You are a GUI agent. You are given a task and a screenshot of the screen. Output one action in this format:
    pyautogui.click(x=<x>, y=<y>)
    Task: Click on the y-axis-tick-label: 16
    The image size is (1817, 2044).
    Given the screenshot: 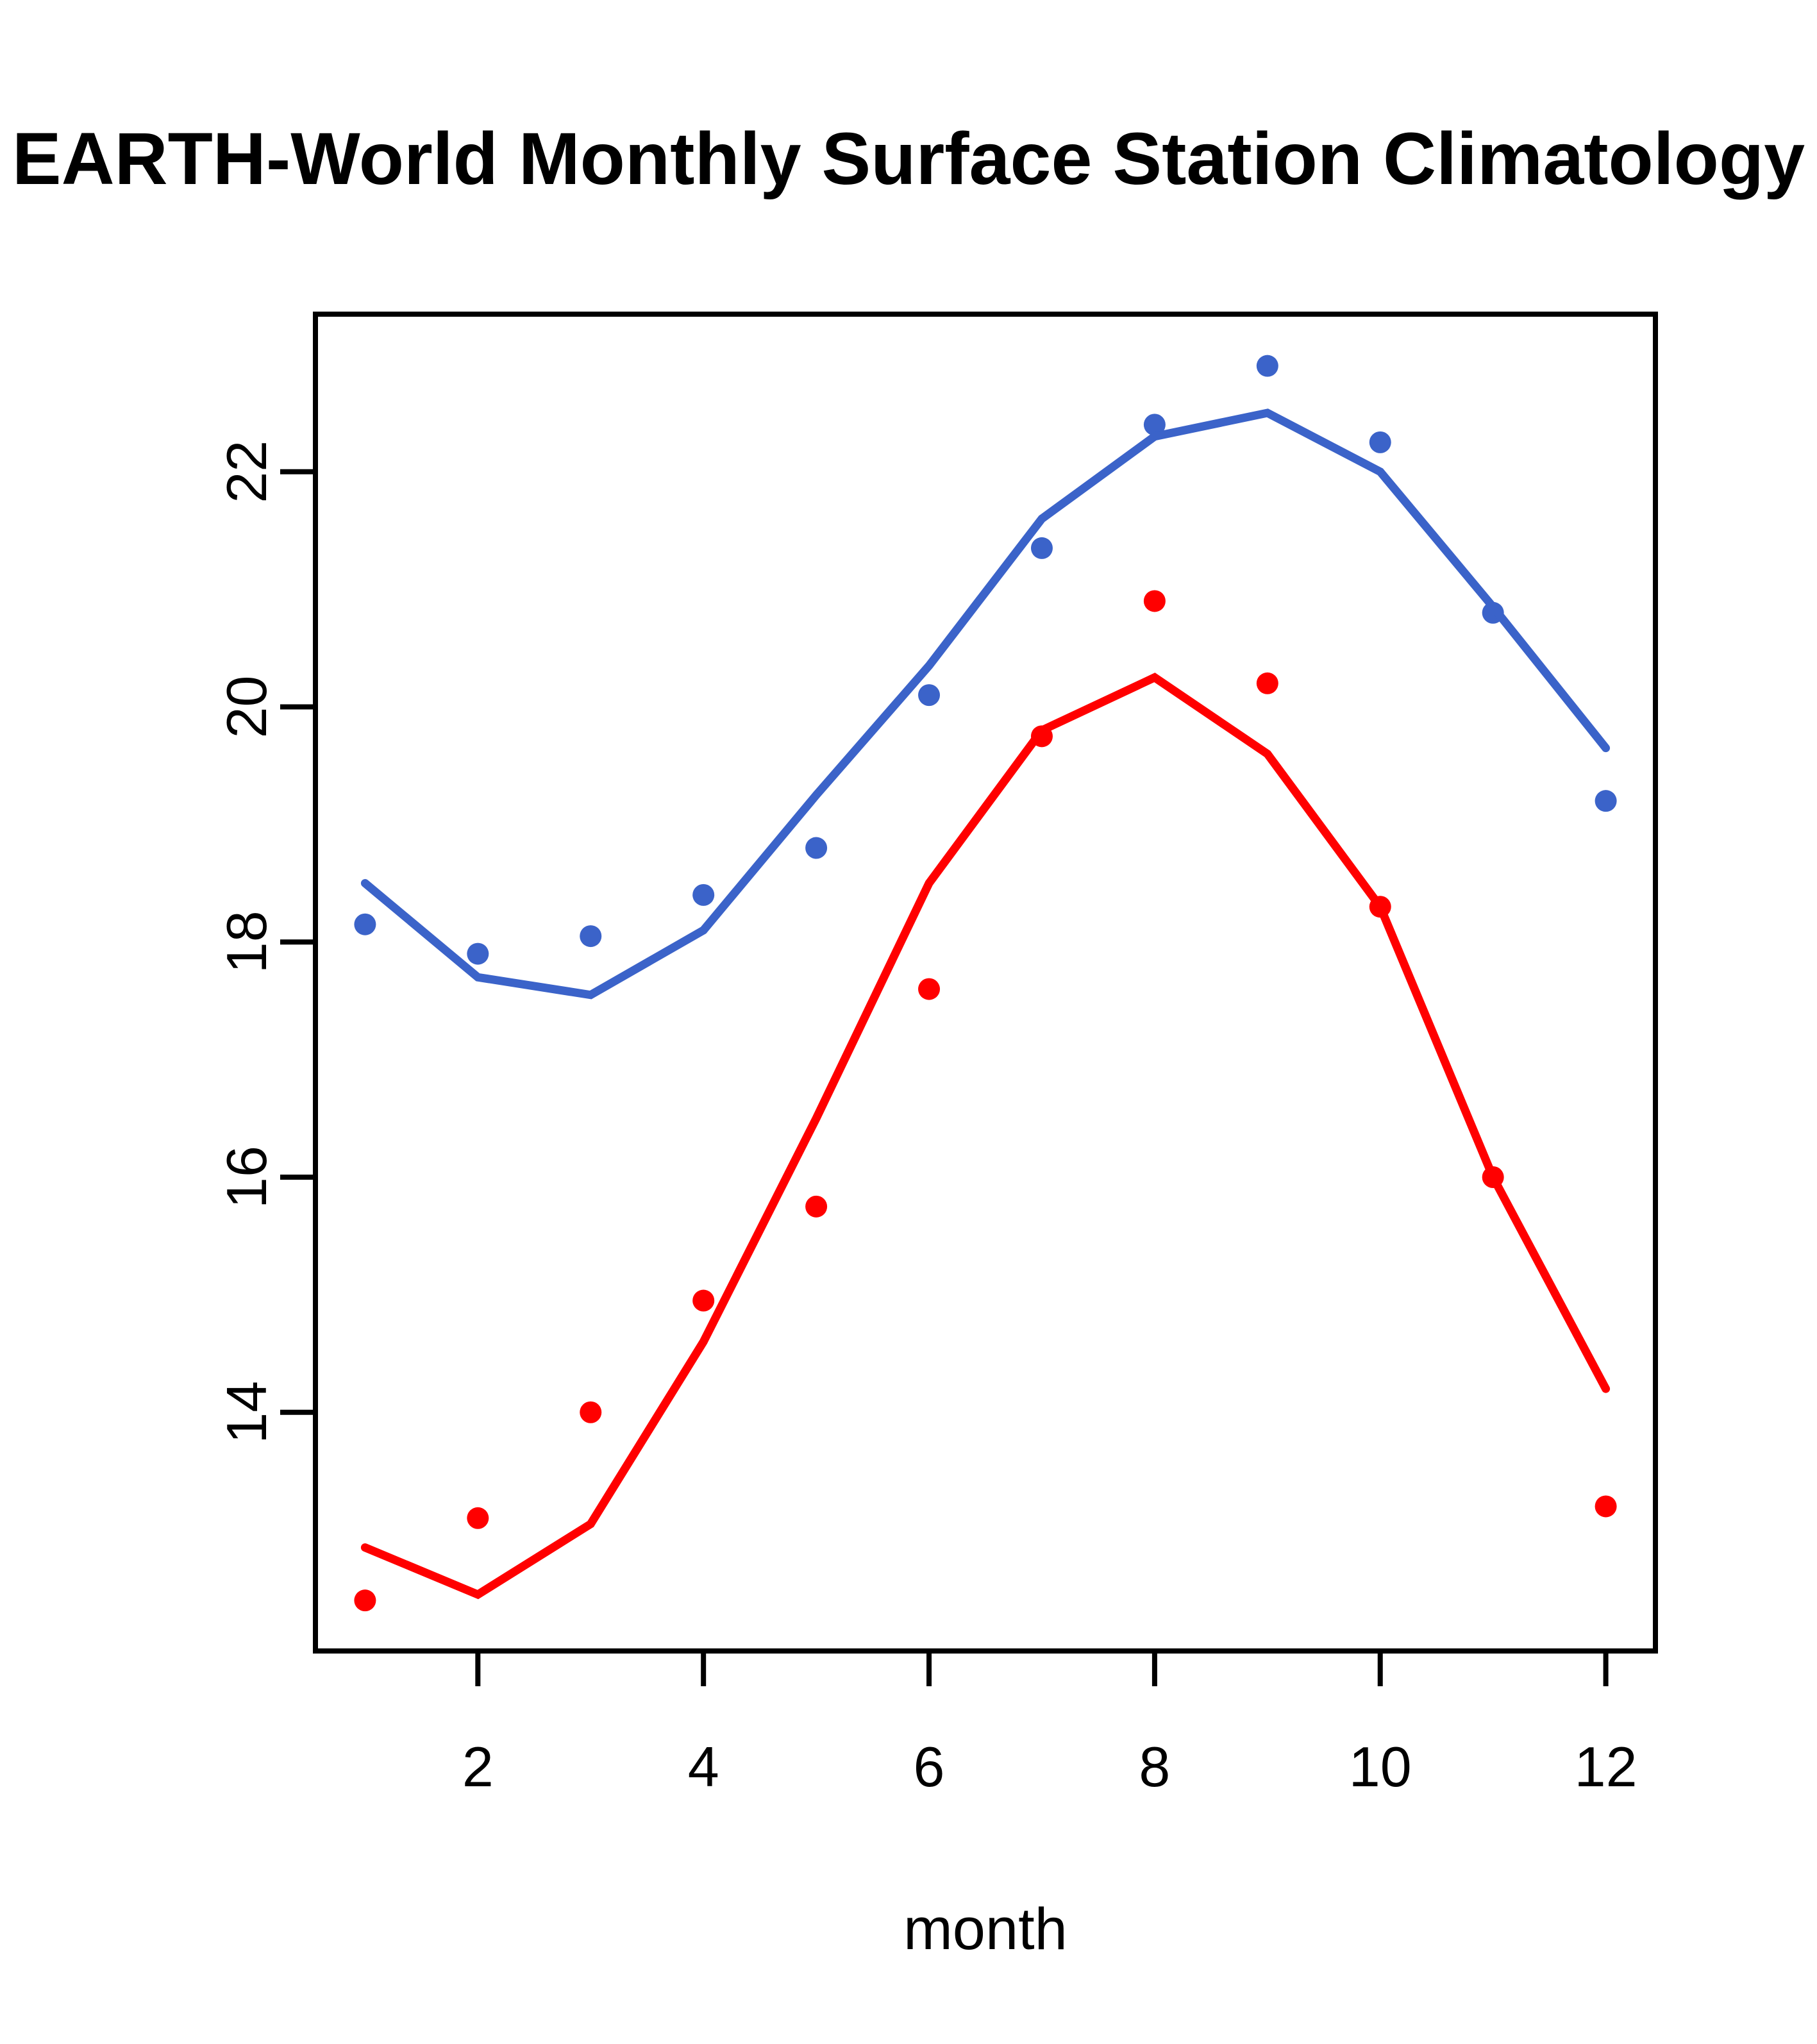 What is the action you would take?
    pyautogui.click(x=246, y=1177)
    